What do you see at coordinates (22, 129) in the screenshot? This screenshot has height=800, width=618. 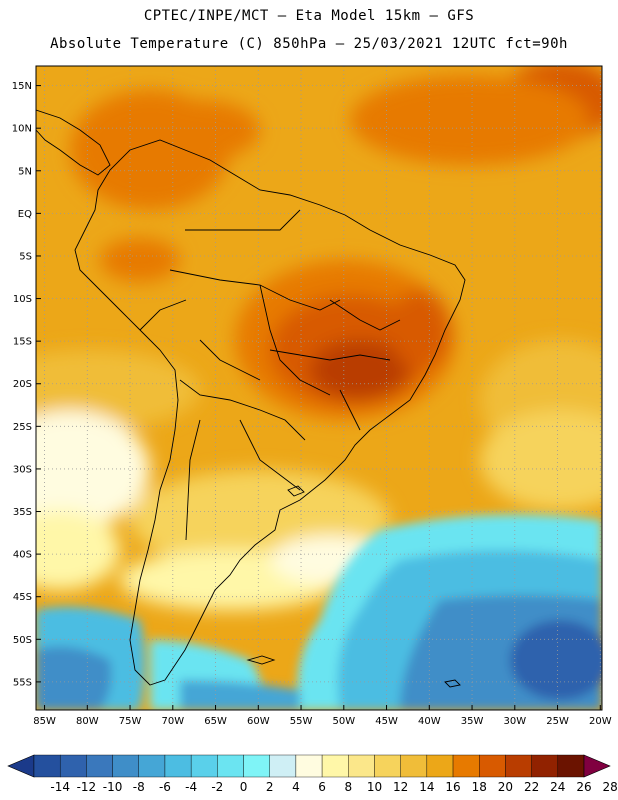 I see `lat-label: 10N` at bounding box center [22, 129].